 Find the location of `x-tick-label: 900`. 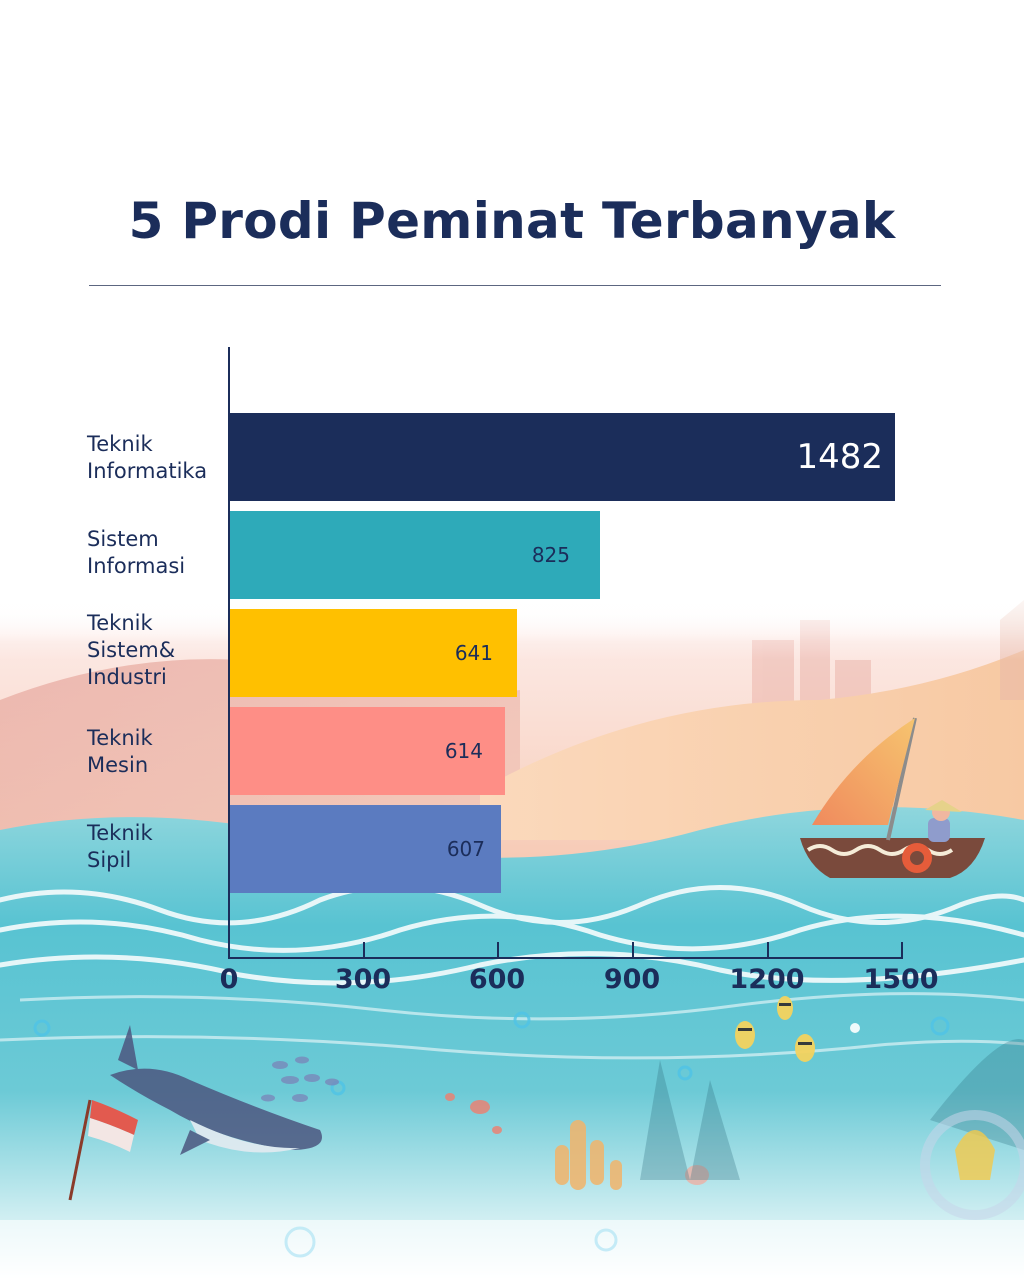

x-tick-label: 900 is located at coordinates (632, 979).